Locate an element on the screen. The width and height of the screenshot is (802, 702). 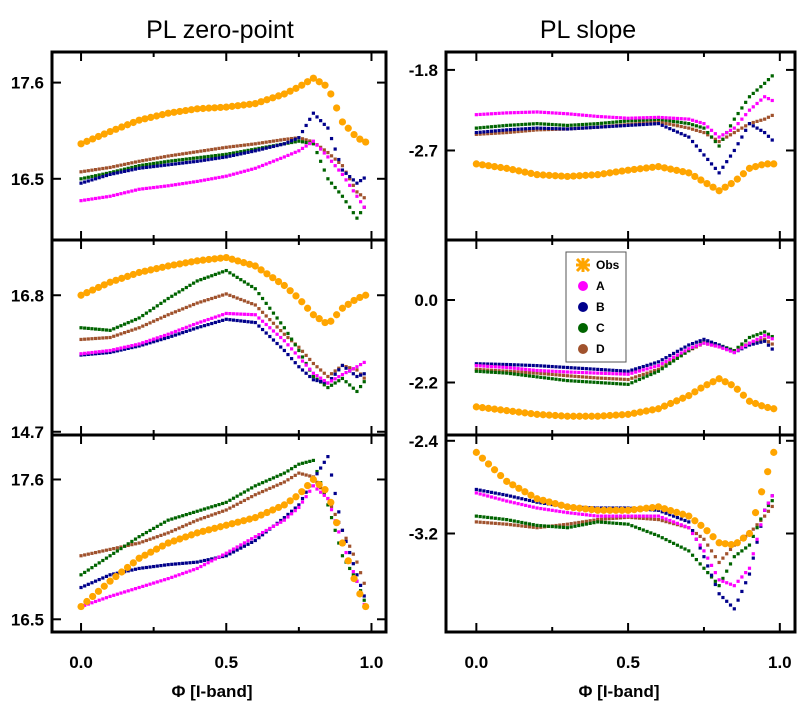
legend-label-B: B is located at coordinates (600, 307).